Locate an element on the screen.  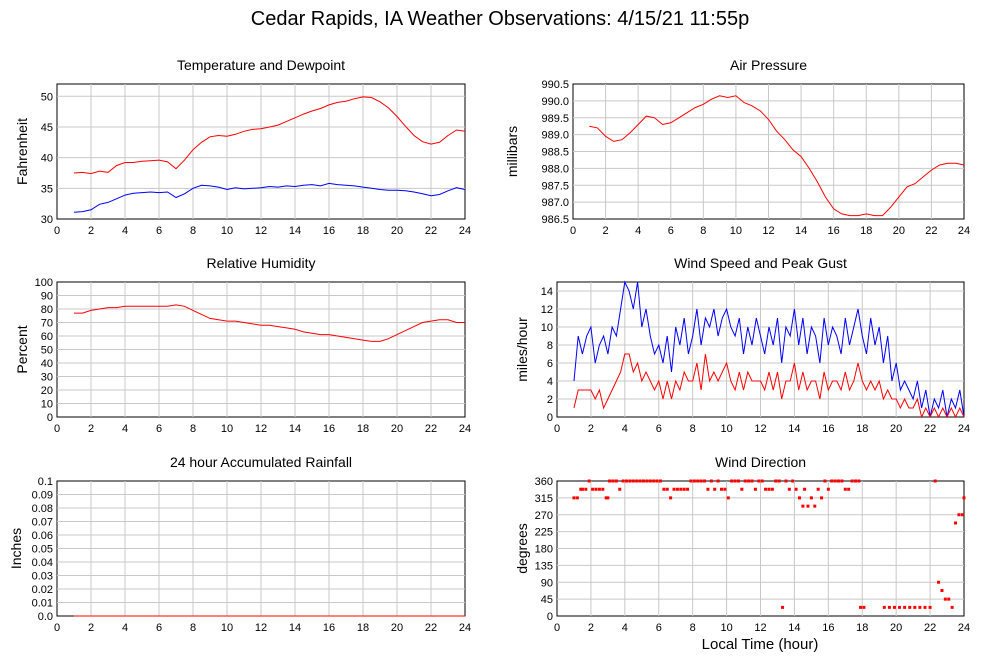
rainfall-y-tick-label: 0.06 is located at coordinates (42, 536).